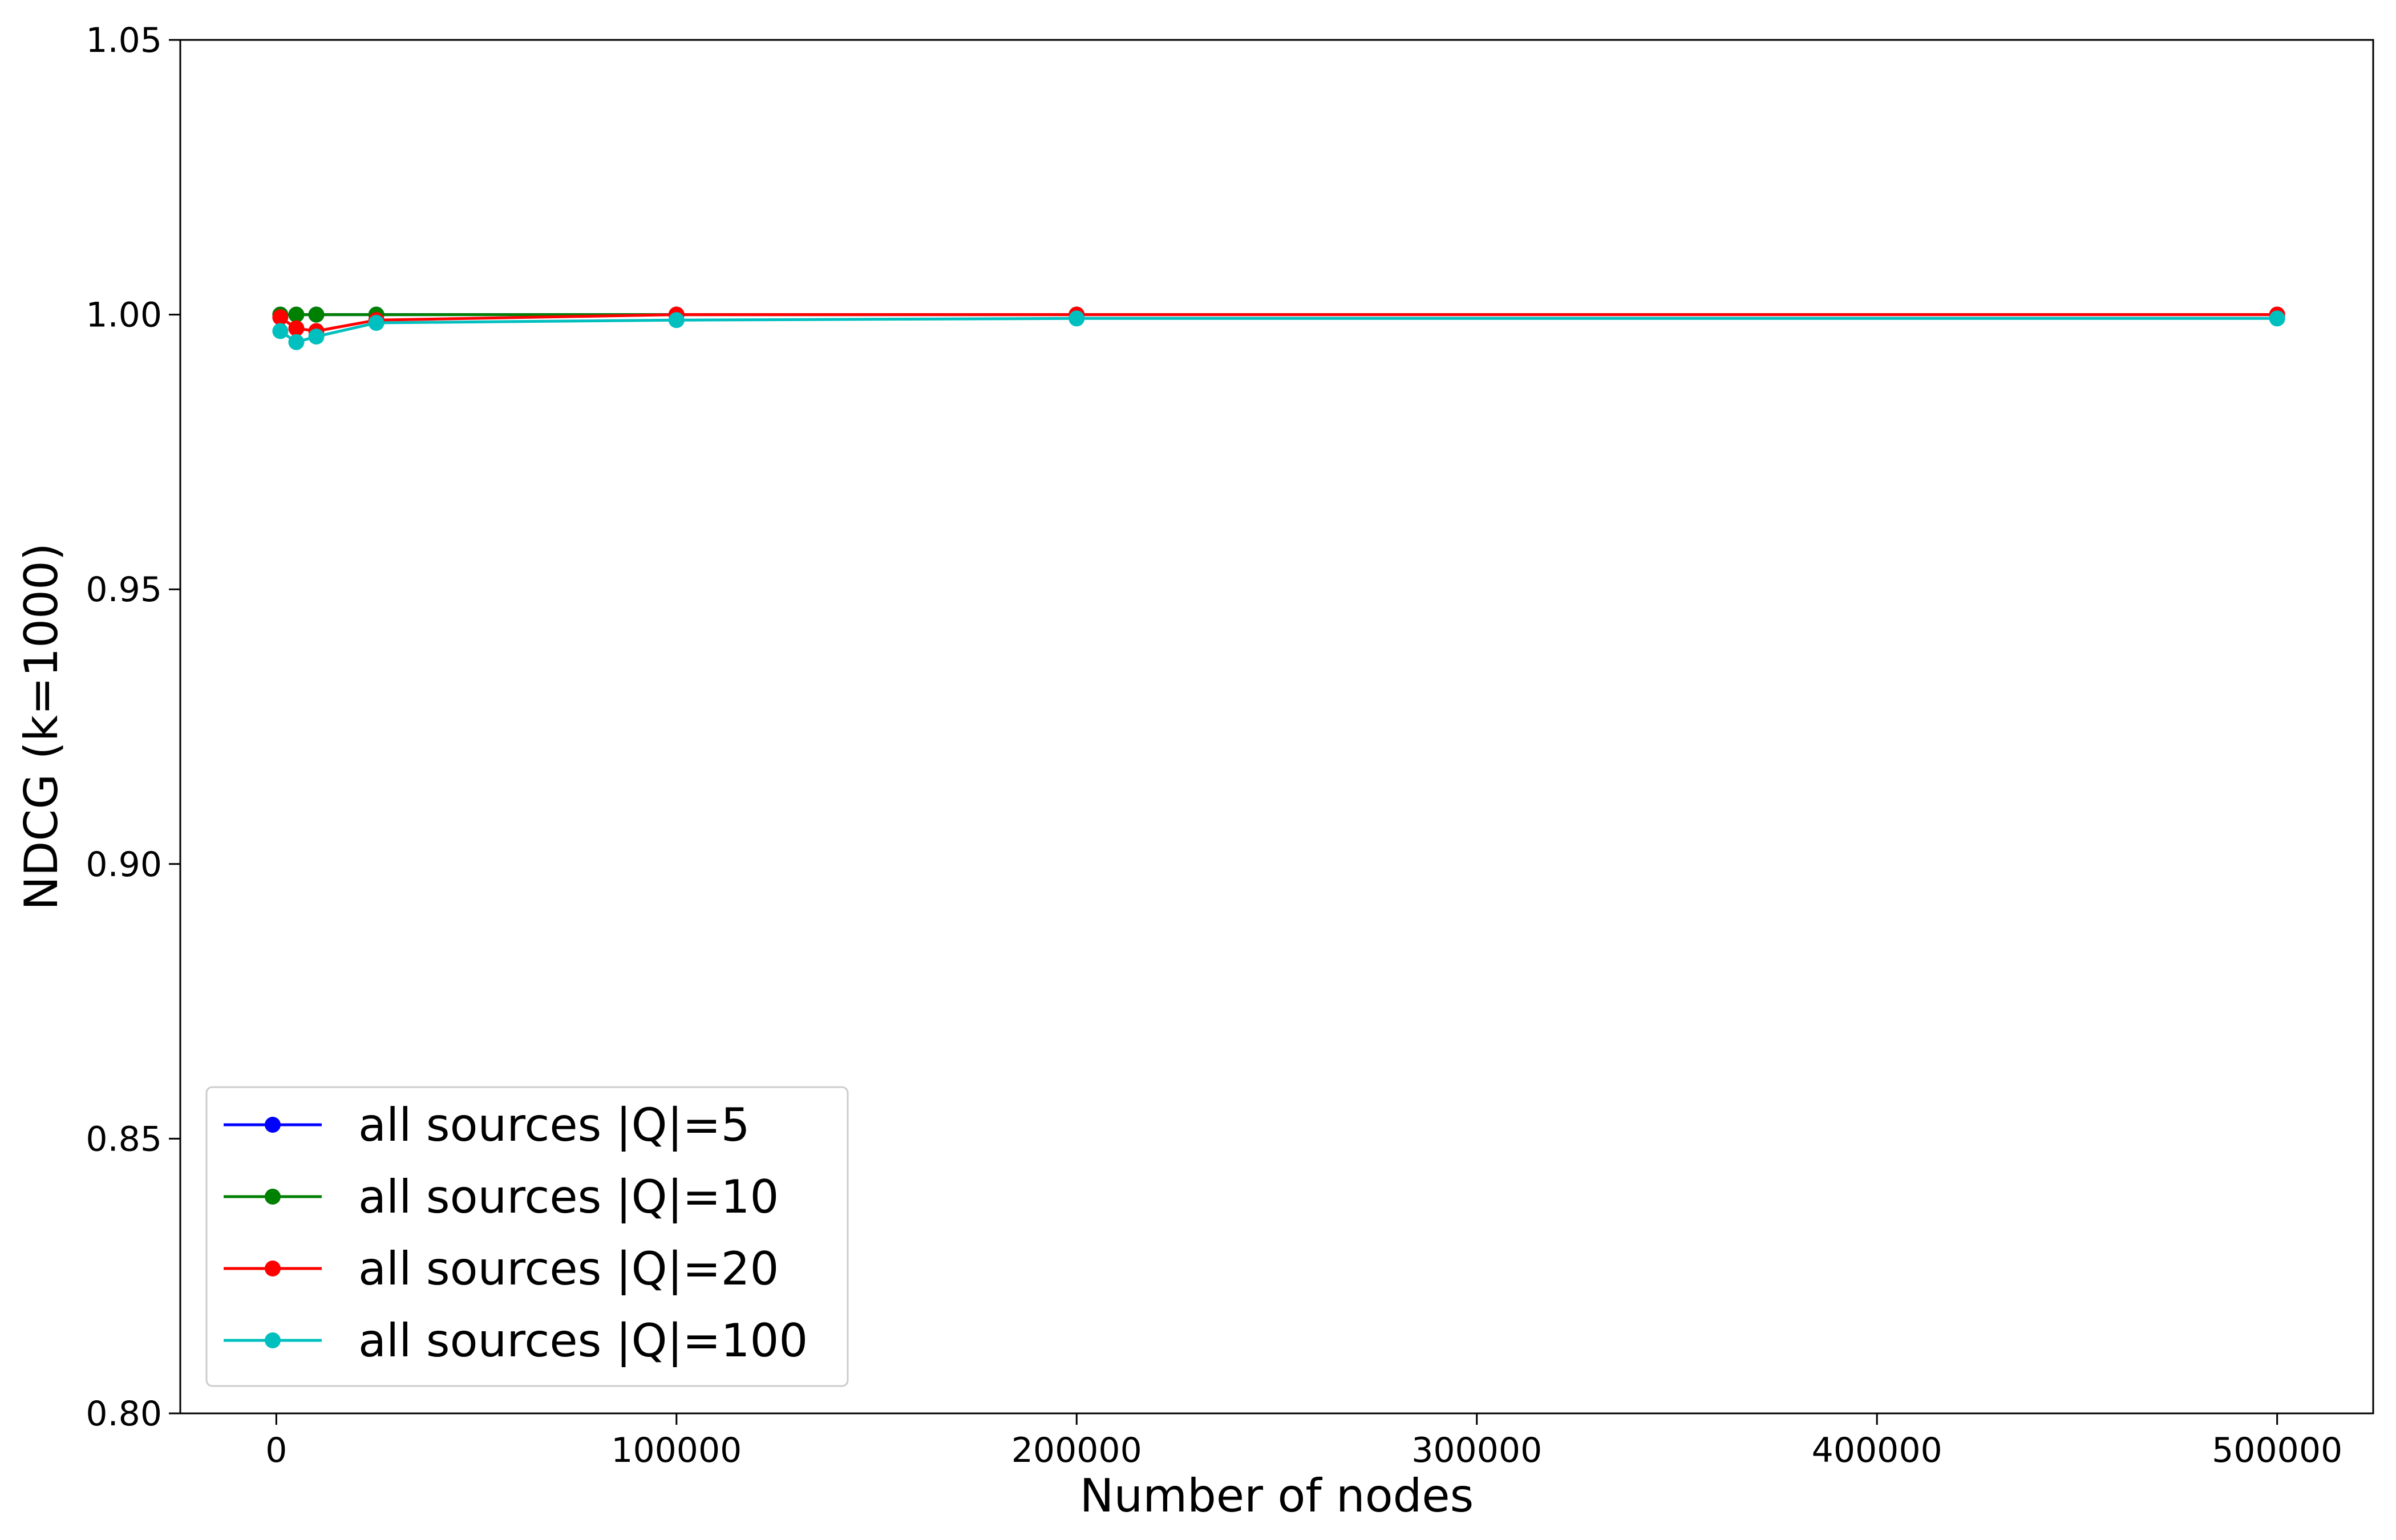 The width and height of the screenshot is (2396, 1540). What do you see at coordinates (1477, 1450) in the screenshot?
I see `x-tick-label: 300000` at bounding box center [1477, 1450].